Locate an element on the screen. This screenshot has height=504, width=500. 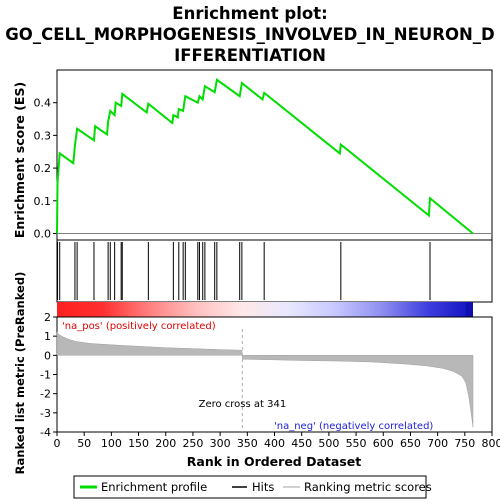
legend-hits-label: Hits is located at coordinates (263, 487).